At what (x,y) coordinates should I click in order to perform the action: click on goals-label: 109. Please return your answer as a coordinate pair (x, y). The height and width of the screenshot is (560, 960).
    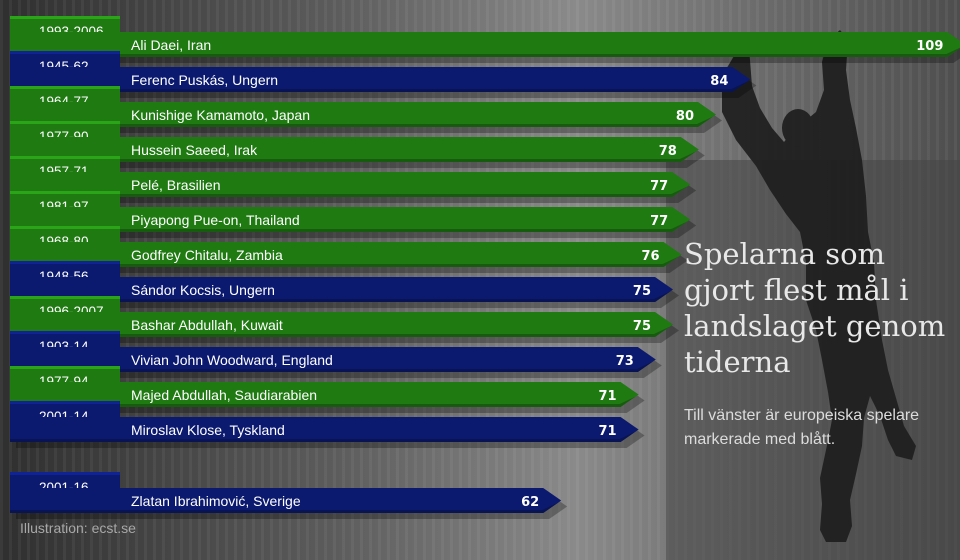
    Looking at the image, I should click on (929, 46).